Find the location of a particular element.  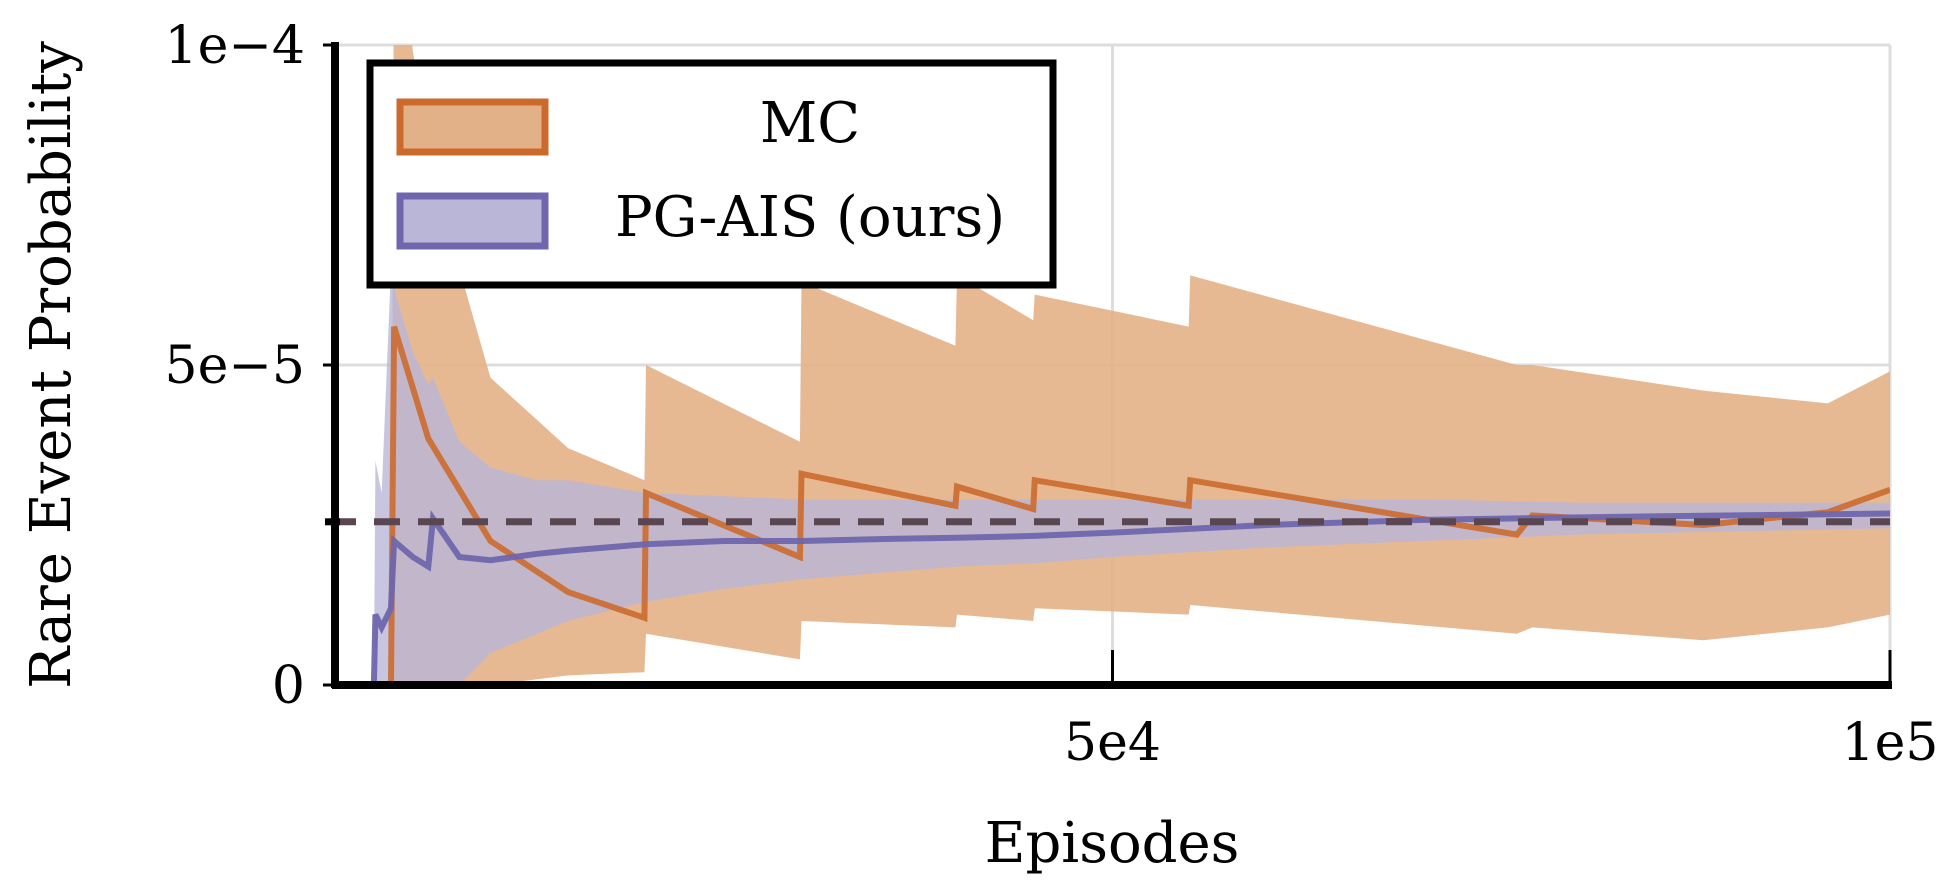

x-tick-label: 1e5 is located at coordinates (1890, 743).